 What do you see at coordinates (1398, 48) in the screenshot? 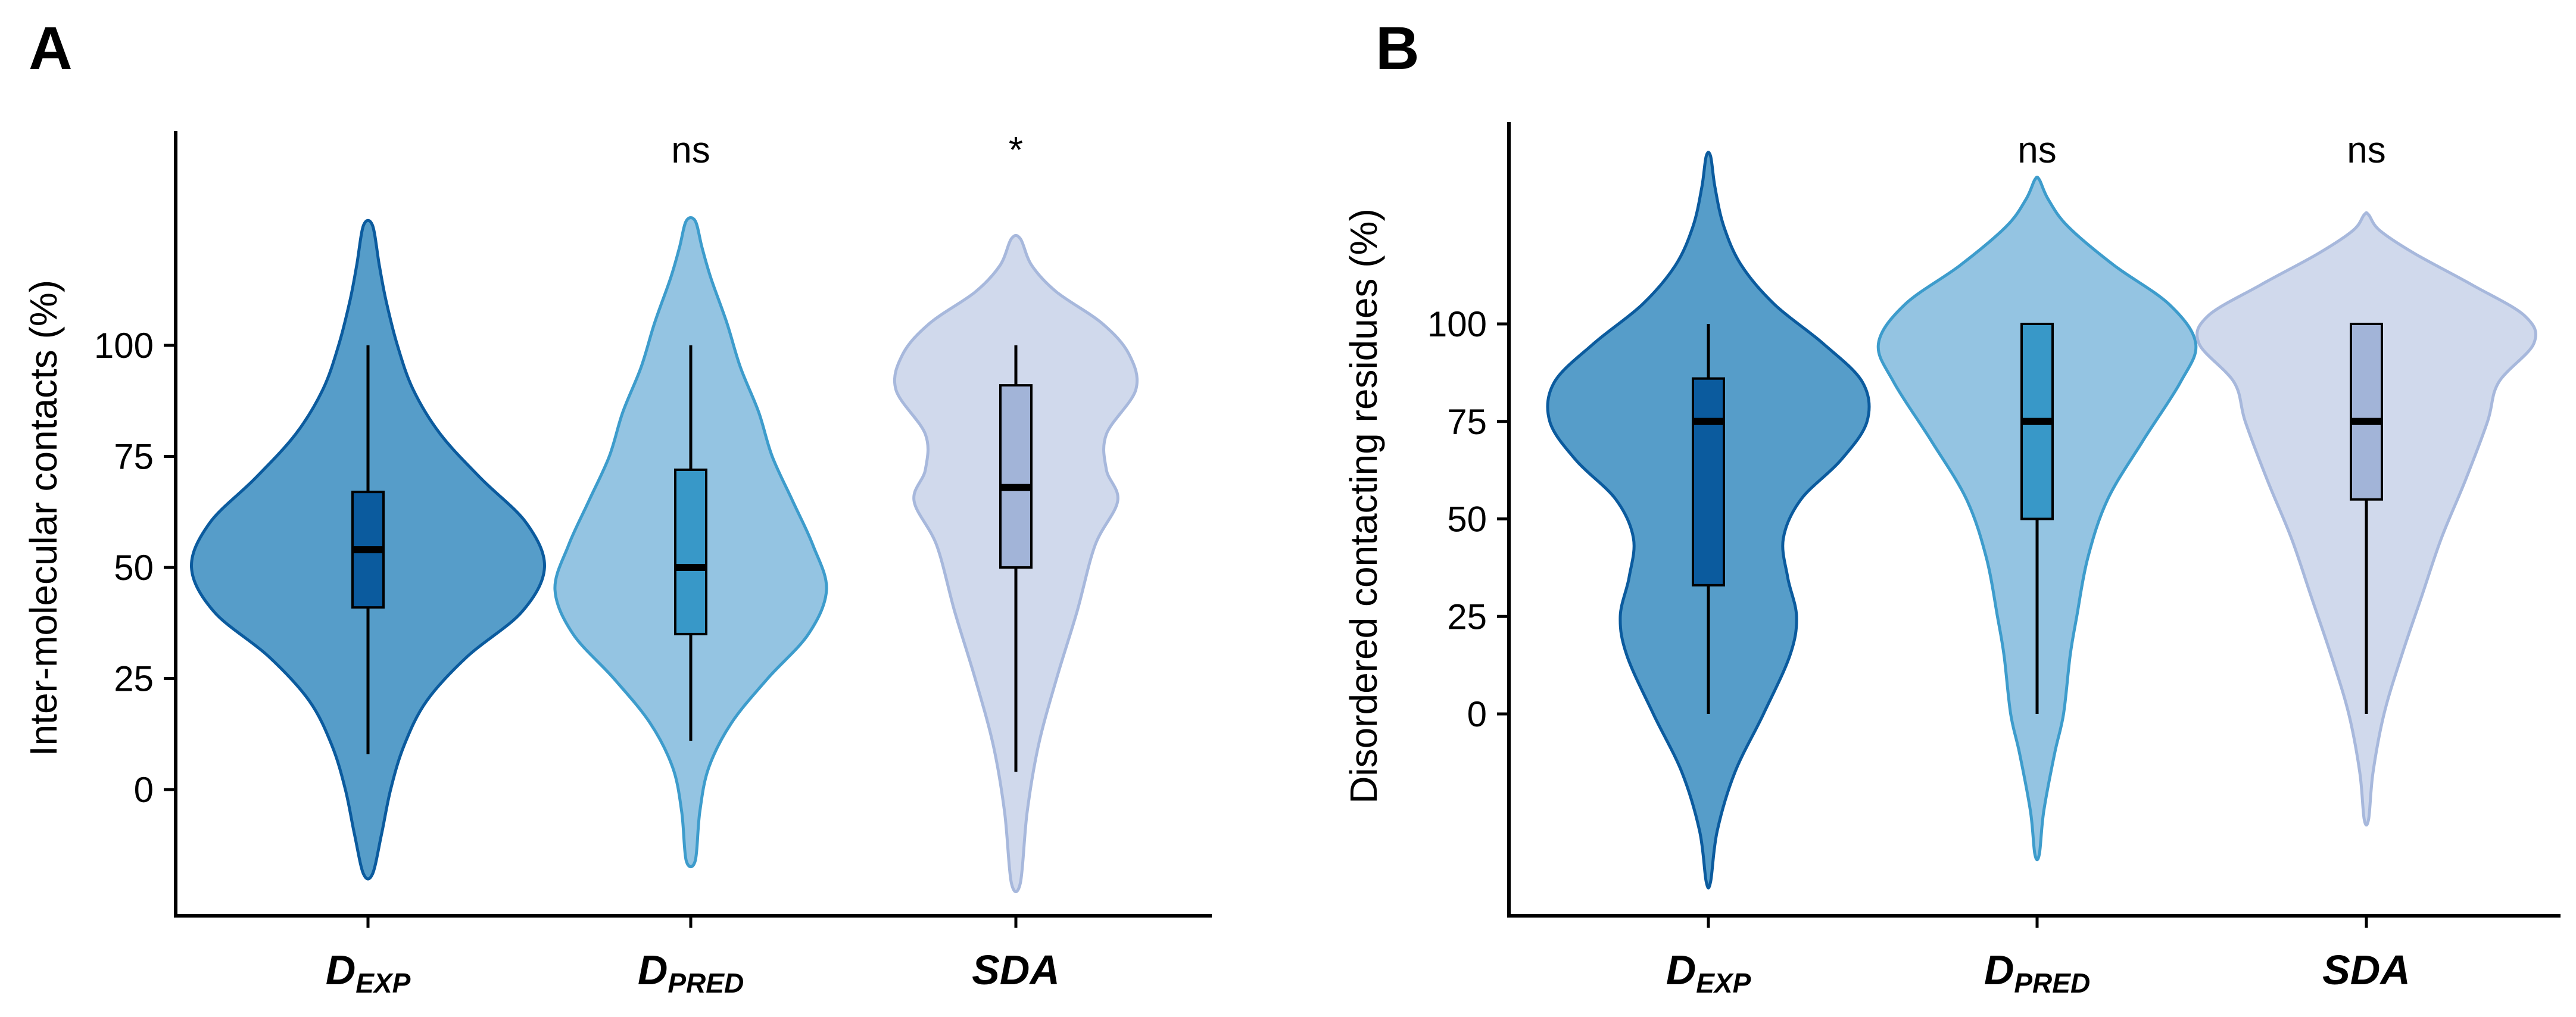
I see `panel-b-letter: B` at bounding box center [1398, 48].